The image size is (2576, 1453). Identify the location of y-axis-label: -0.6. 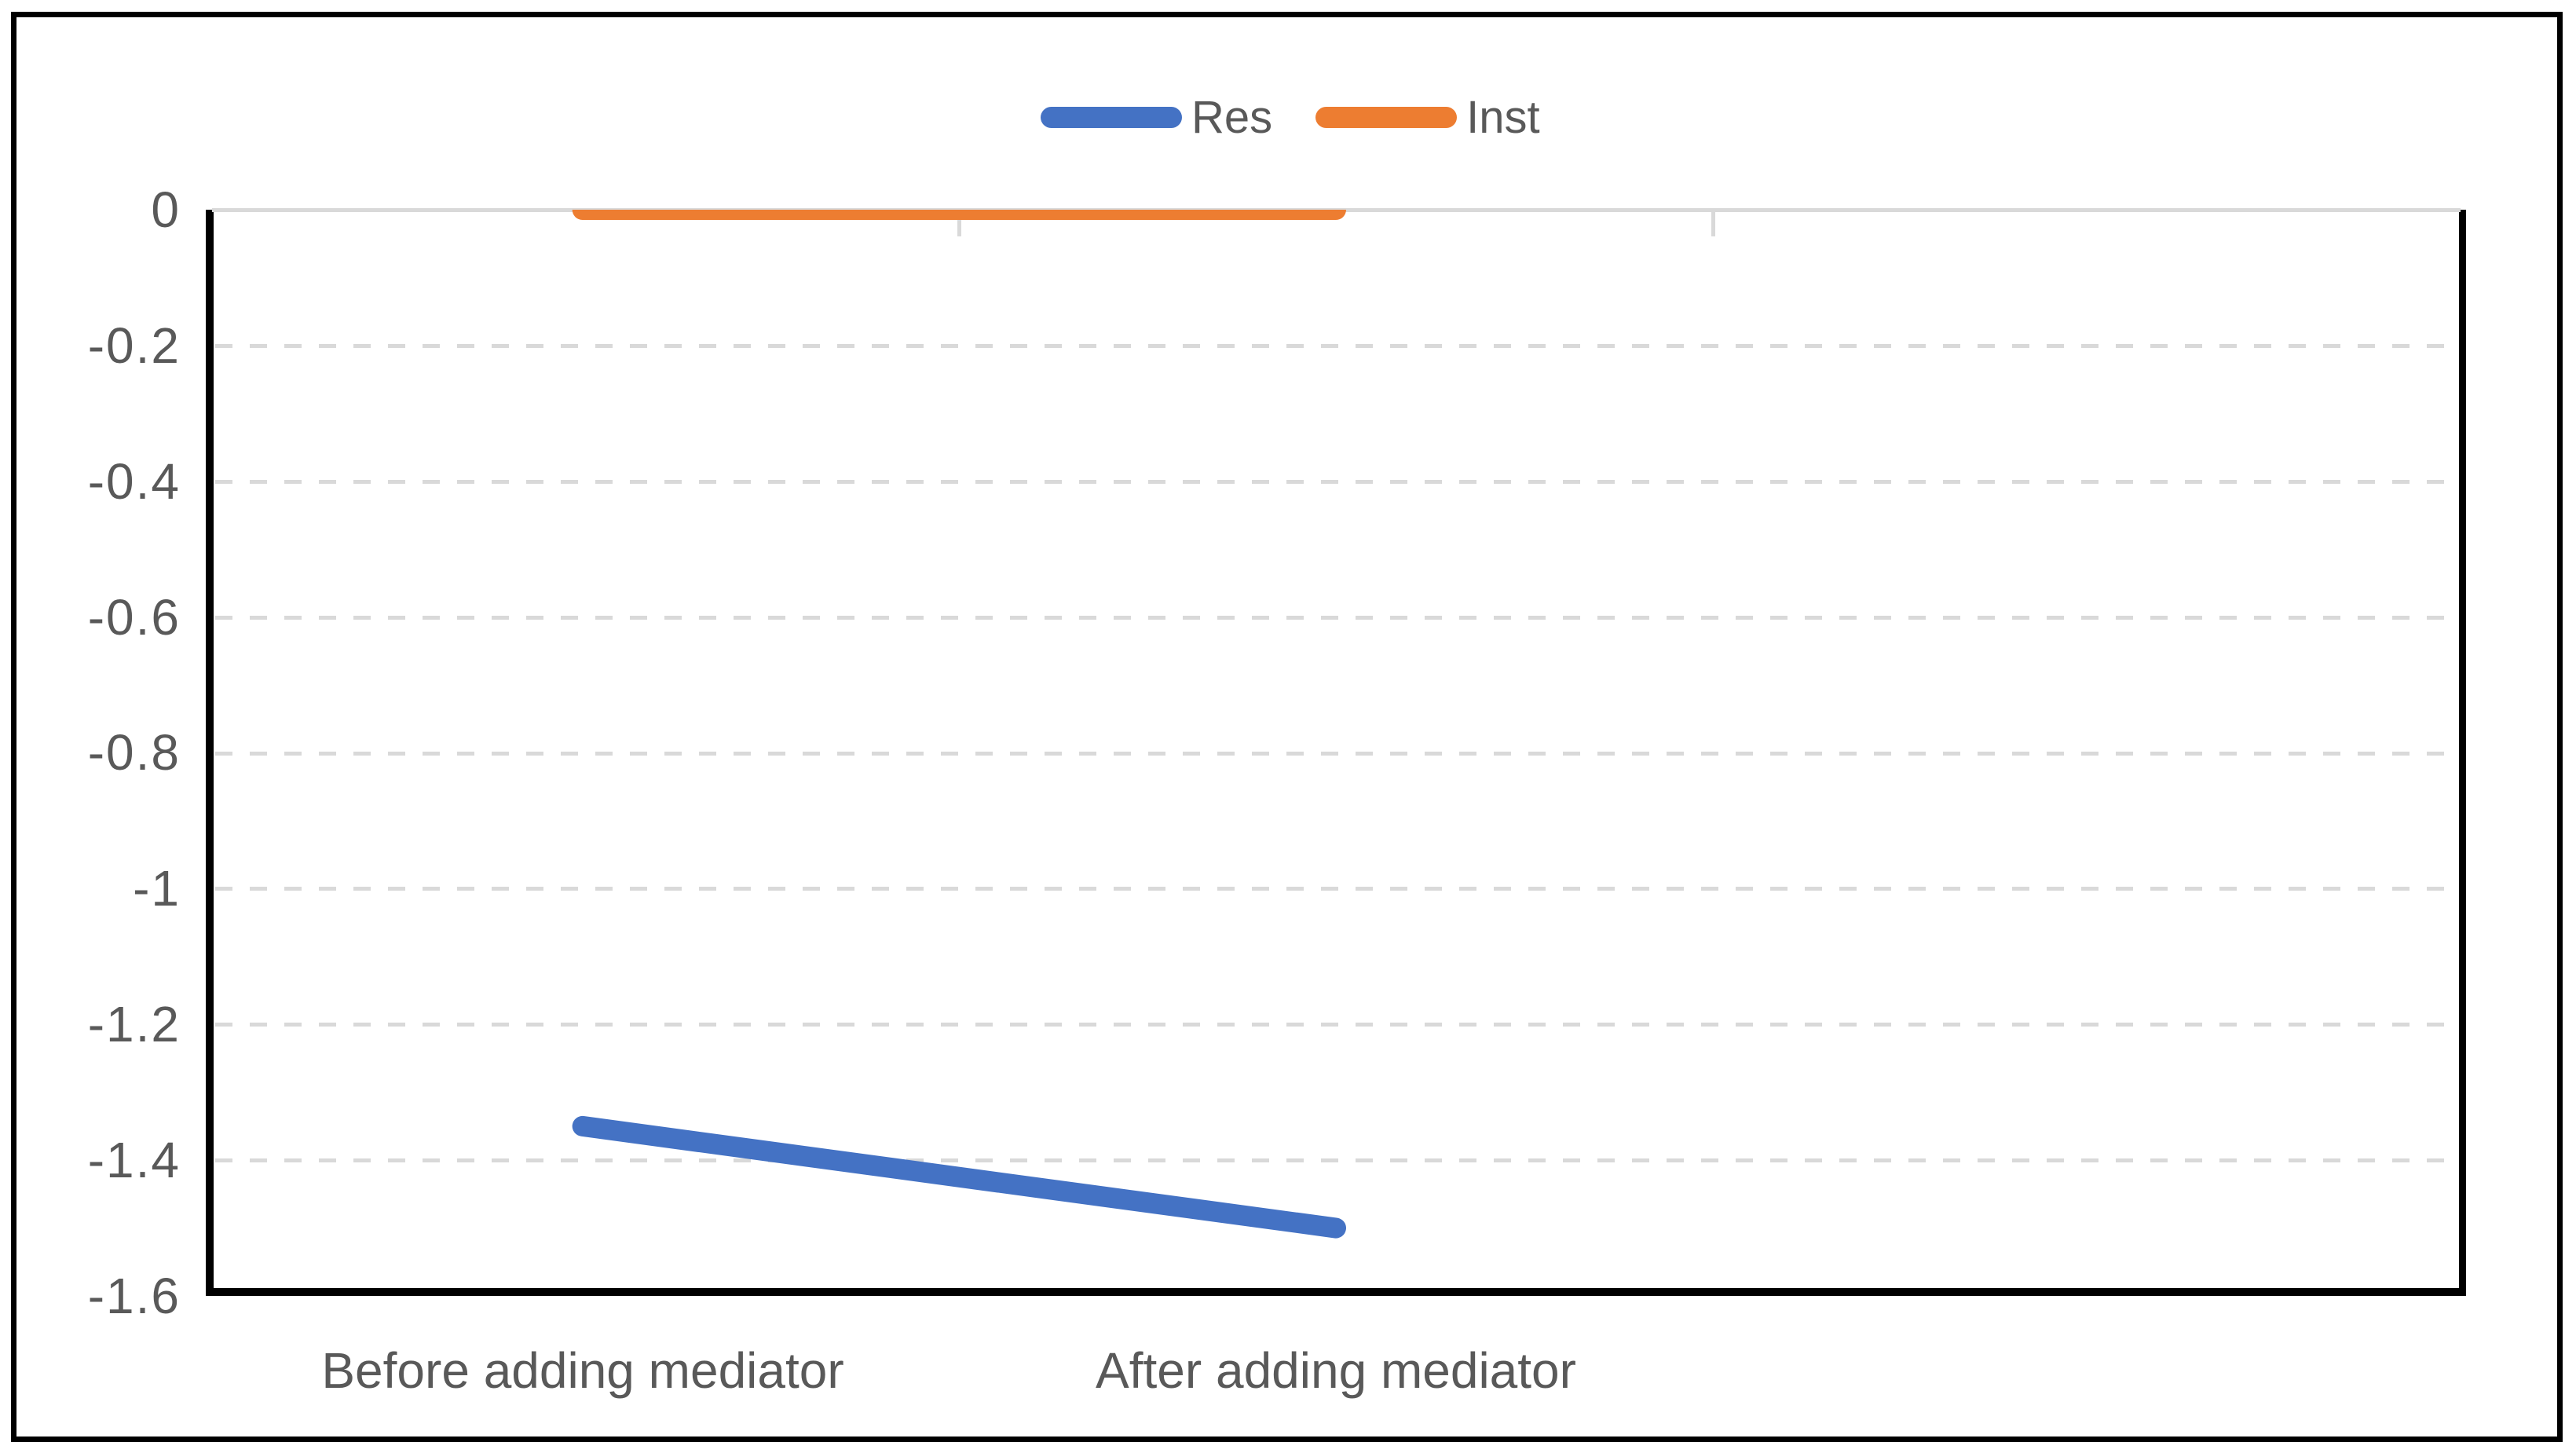
(134, 617).